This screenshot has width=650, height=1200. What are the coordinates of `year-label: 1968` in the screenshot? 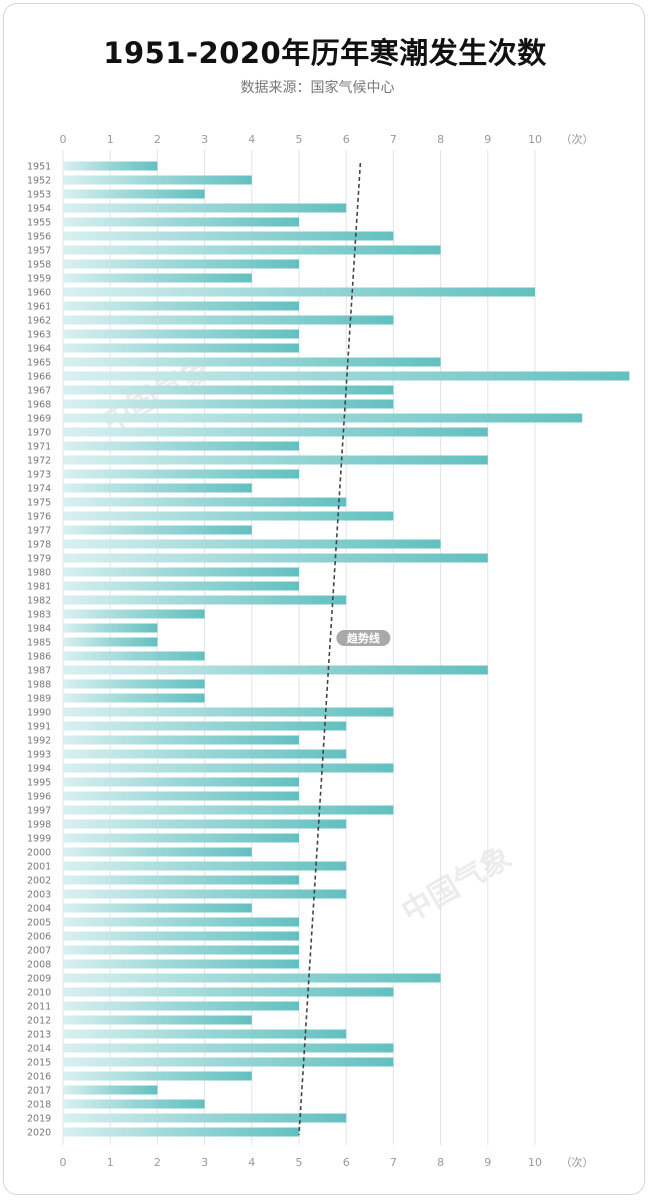 It's located at (39, 405).